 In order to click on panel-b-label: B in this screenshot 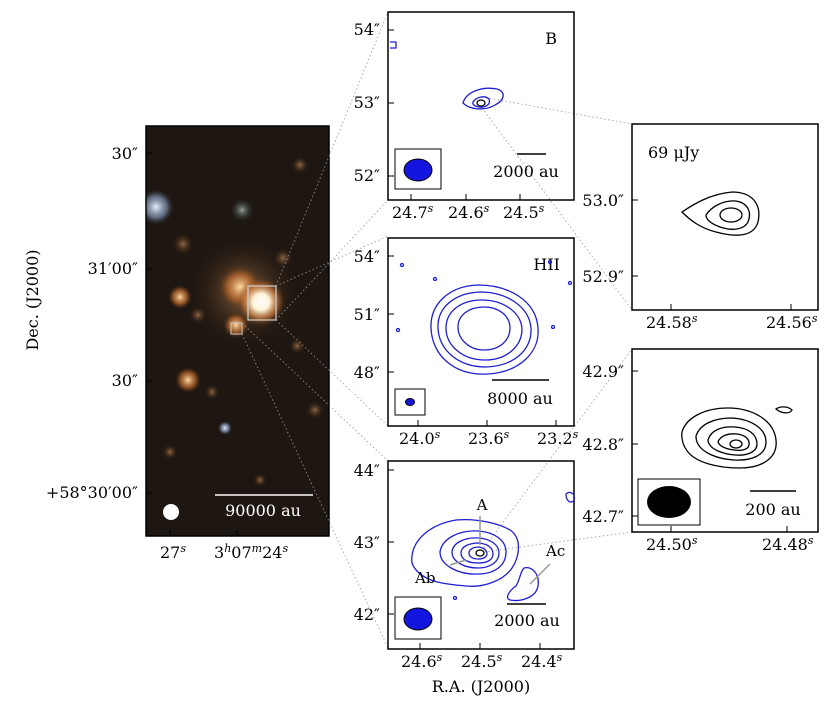, I will do `click(551, 38)`.